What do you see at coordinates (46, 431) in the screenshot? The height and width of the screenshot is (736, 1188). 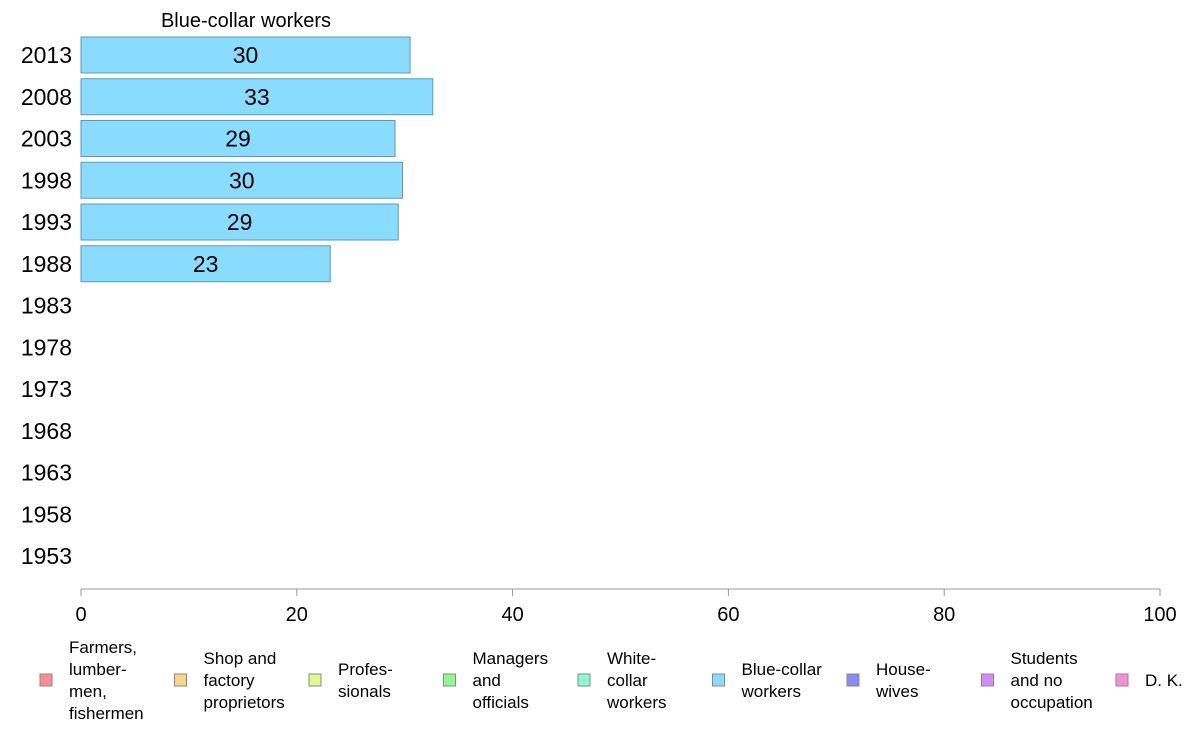 I see `y-tick-label: 1968` at bounding box center [46, 431].